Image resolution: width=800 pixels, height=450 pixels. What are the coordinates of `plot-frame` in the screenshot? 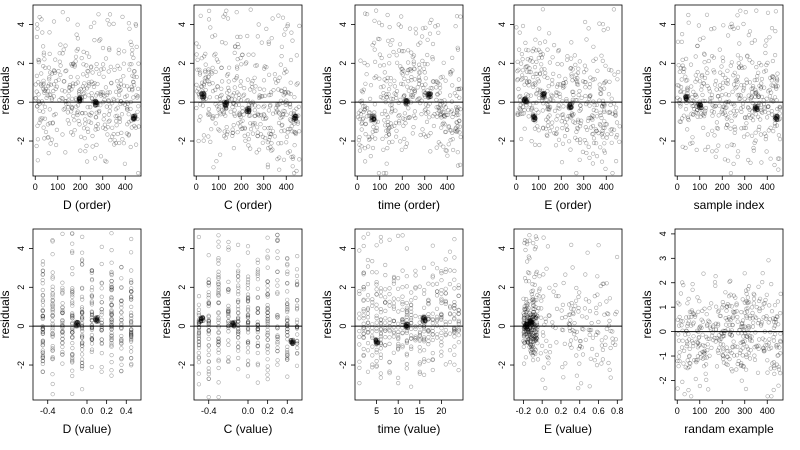 It's located at (568, 90).